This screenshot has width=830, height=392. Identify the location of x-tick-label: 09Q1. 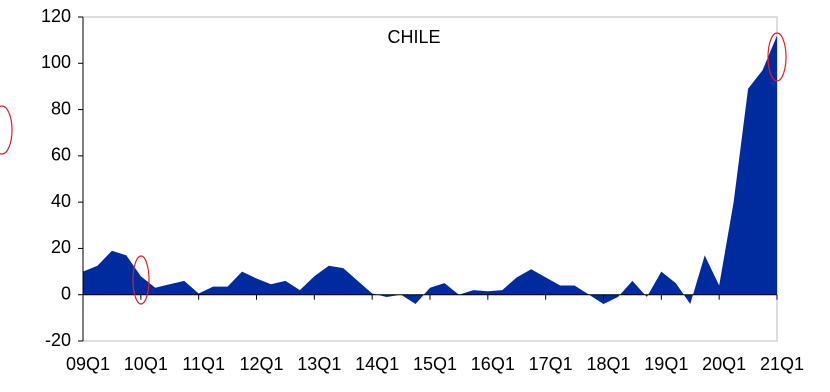
(88, 364).